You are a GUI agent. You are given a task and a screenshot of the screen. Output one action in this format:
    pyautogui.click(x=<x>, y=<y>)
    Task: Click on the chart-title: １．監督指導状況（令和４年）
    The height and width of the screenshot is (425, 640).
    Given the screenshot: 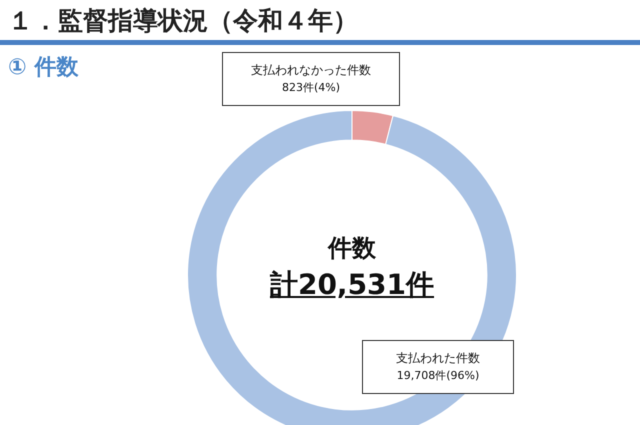 What is the action you would take?
    pyautogui.click(x=183, y=21)
    